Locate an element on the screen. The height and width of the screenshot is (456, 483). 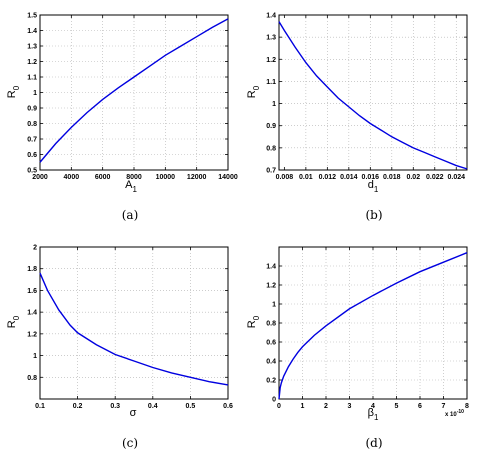
x-axis-label: d1 is located at coordinates (373, 186).